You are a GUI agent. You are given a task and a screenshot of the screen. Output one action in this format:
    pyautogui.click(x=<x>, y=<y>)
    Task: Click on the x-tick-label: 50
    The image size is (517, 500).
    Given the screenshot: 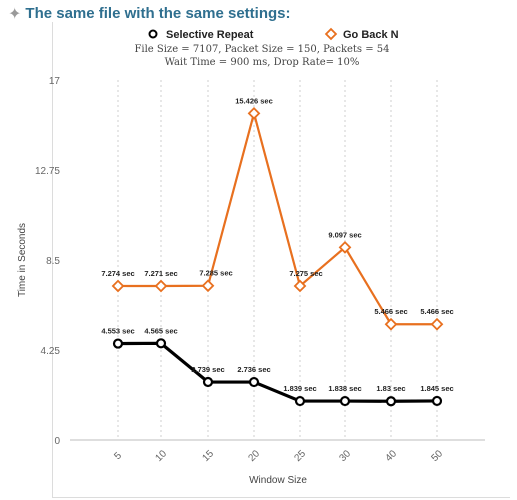 What is the action you would take?
    pyautogui.click(x=437, y=456)
    